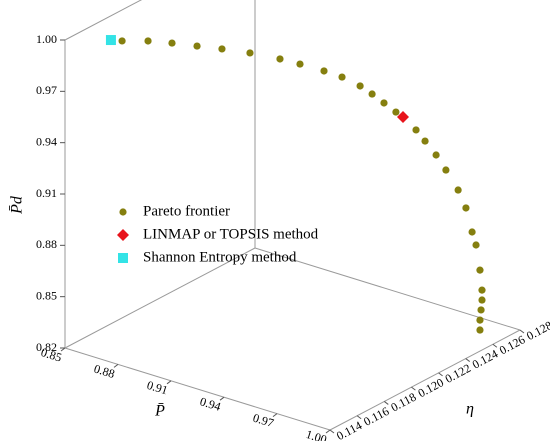 The image size is (550, 441). Describe the element at coordinates (46, 347) in the screenshot. I see `z-tick-label: 0.82` at that location.